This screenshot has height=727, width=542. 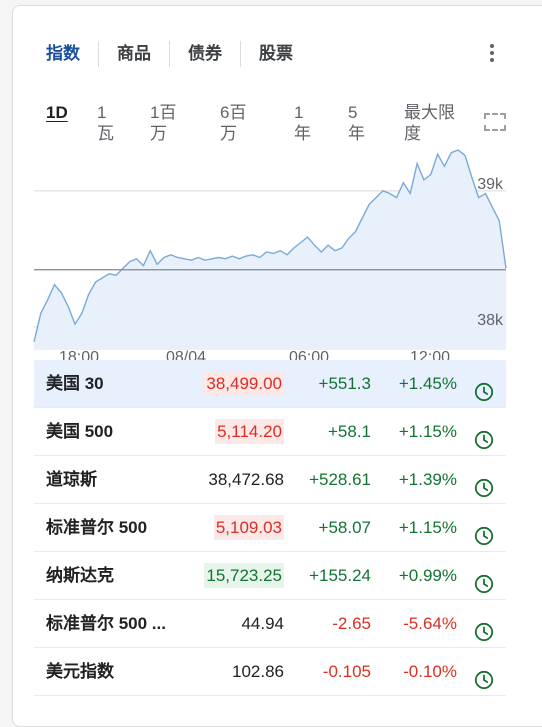 What do you see at coordinates (262, 623) in the screenshot?
I see `quote-price: 44.94` at bounding box center [262, 623].